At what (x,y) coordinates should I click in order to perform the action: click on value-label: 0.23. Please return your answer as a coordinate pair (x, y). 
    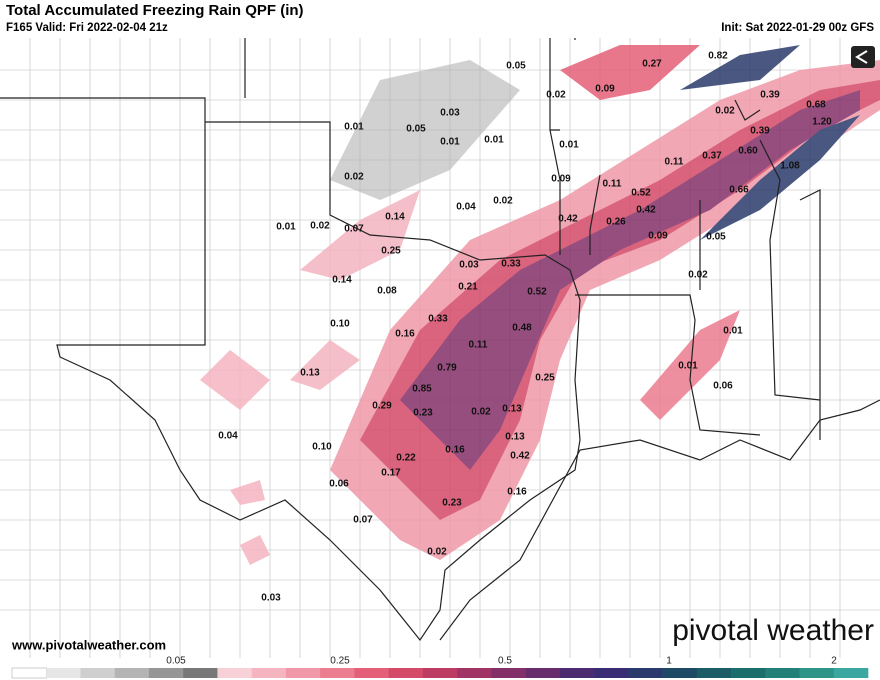
    Looking at the image, I should click on (423, 413).